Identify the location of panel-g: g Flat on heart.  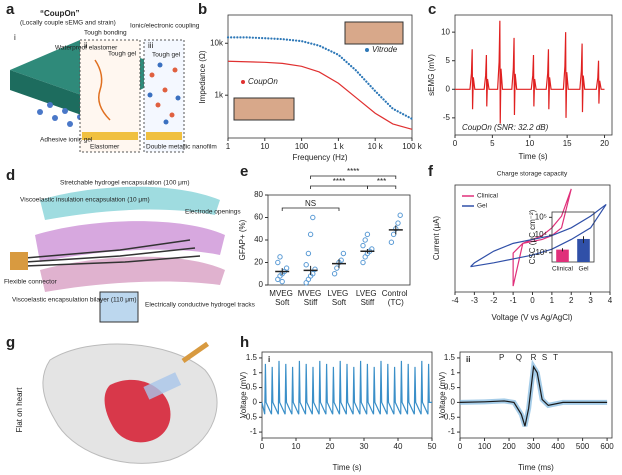
(112, 399).